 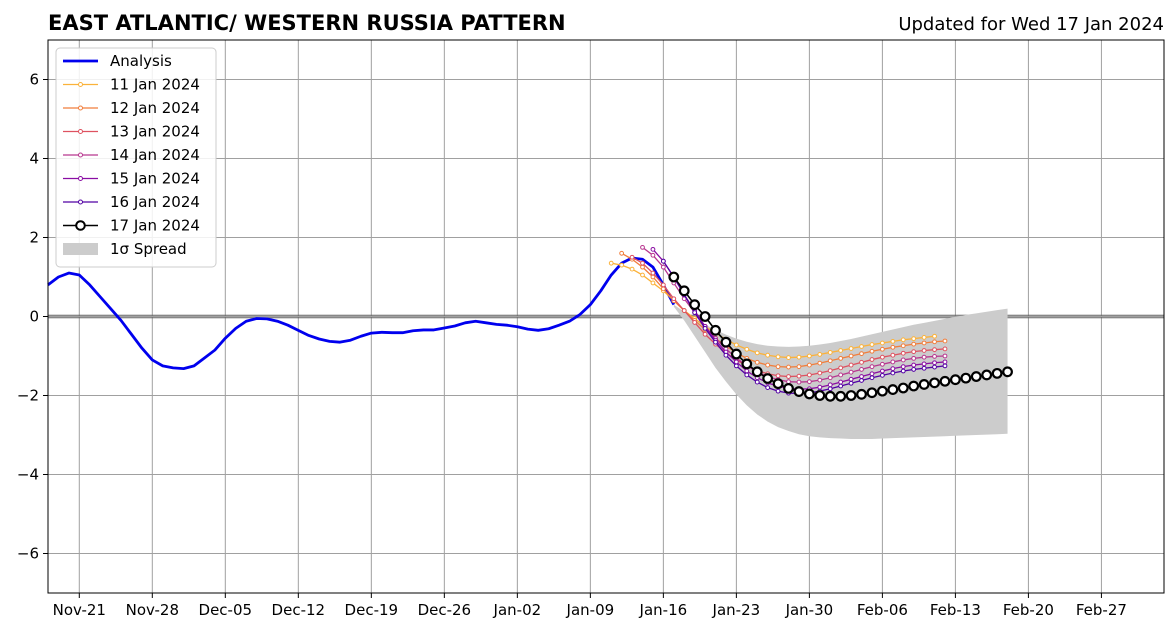 What do you see at coordinates (34, 80) in the screenshot?
I see `y-tick-label: 6` at bounding box center [34, 80].